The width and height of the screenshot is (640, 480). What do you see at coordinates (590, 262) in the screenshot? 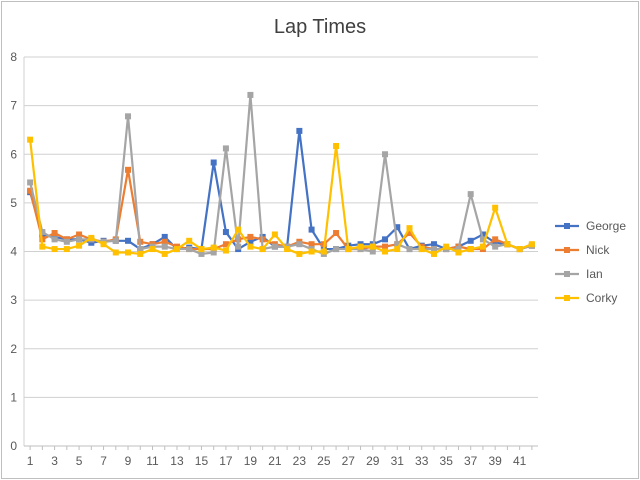
I see `legend: George Nick Ian Corky` at bounding box center [590, 262].